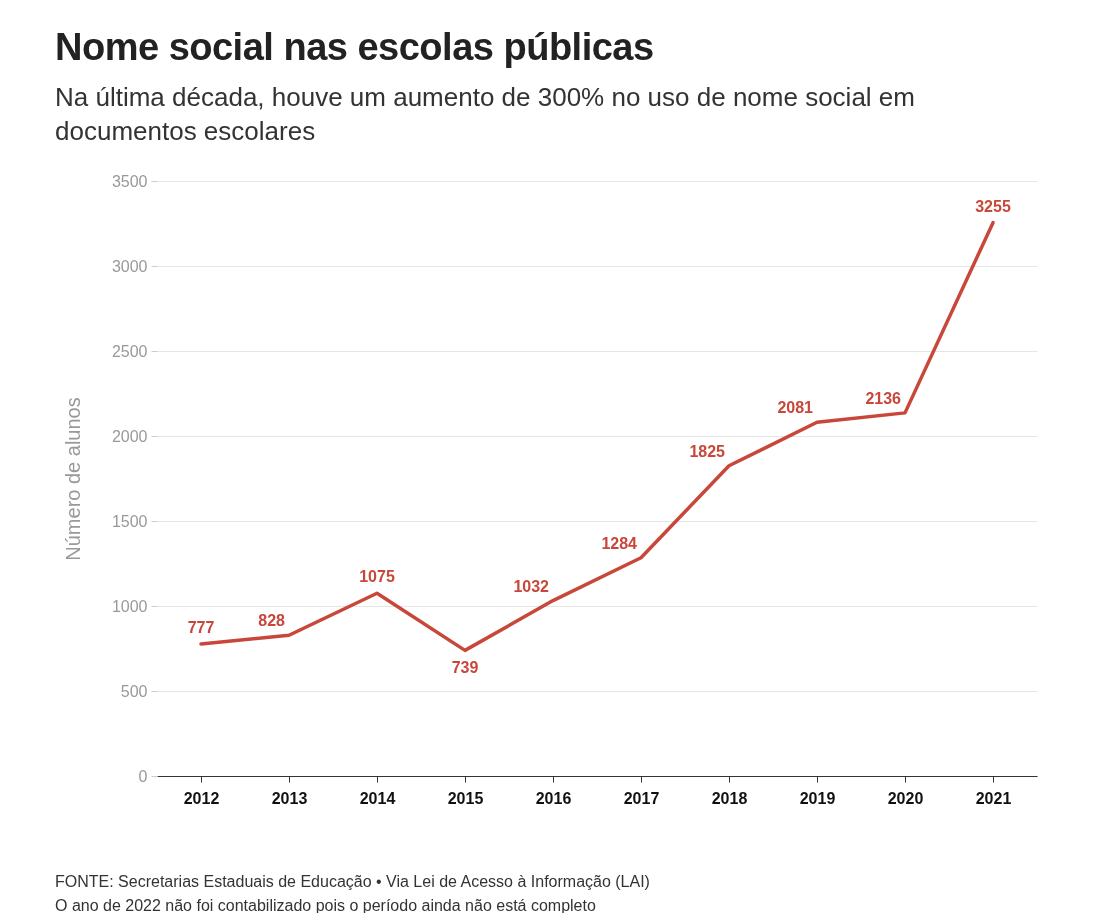  I want to click on x-tick-label: 2016, so click(553, 798).